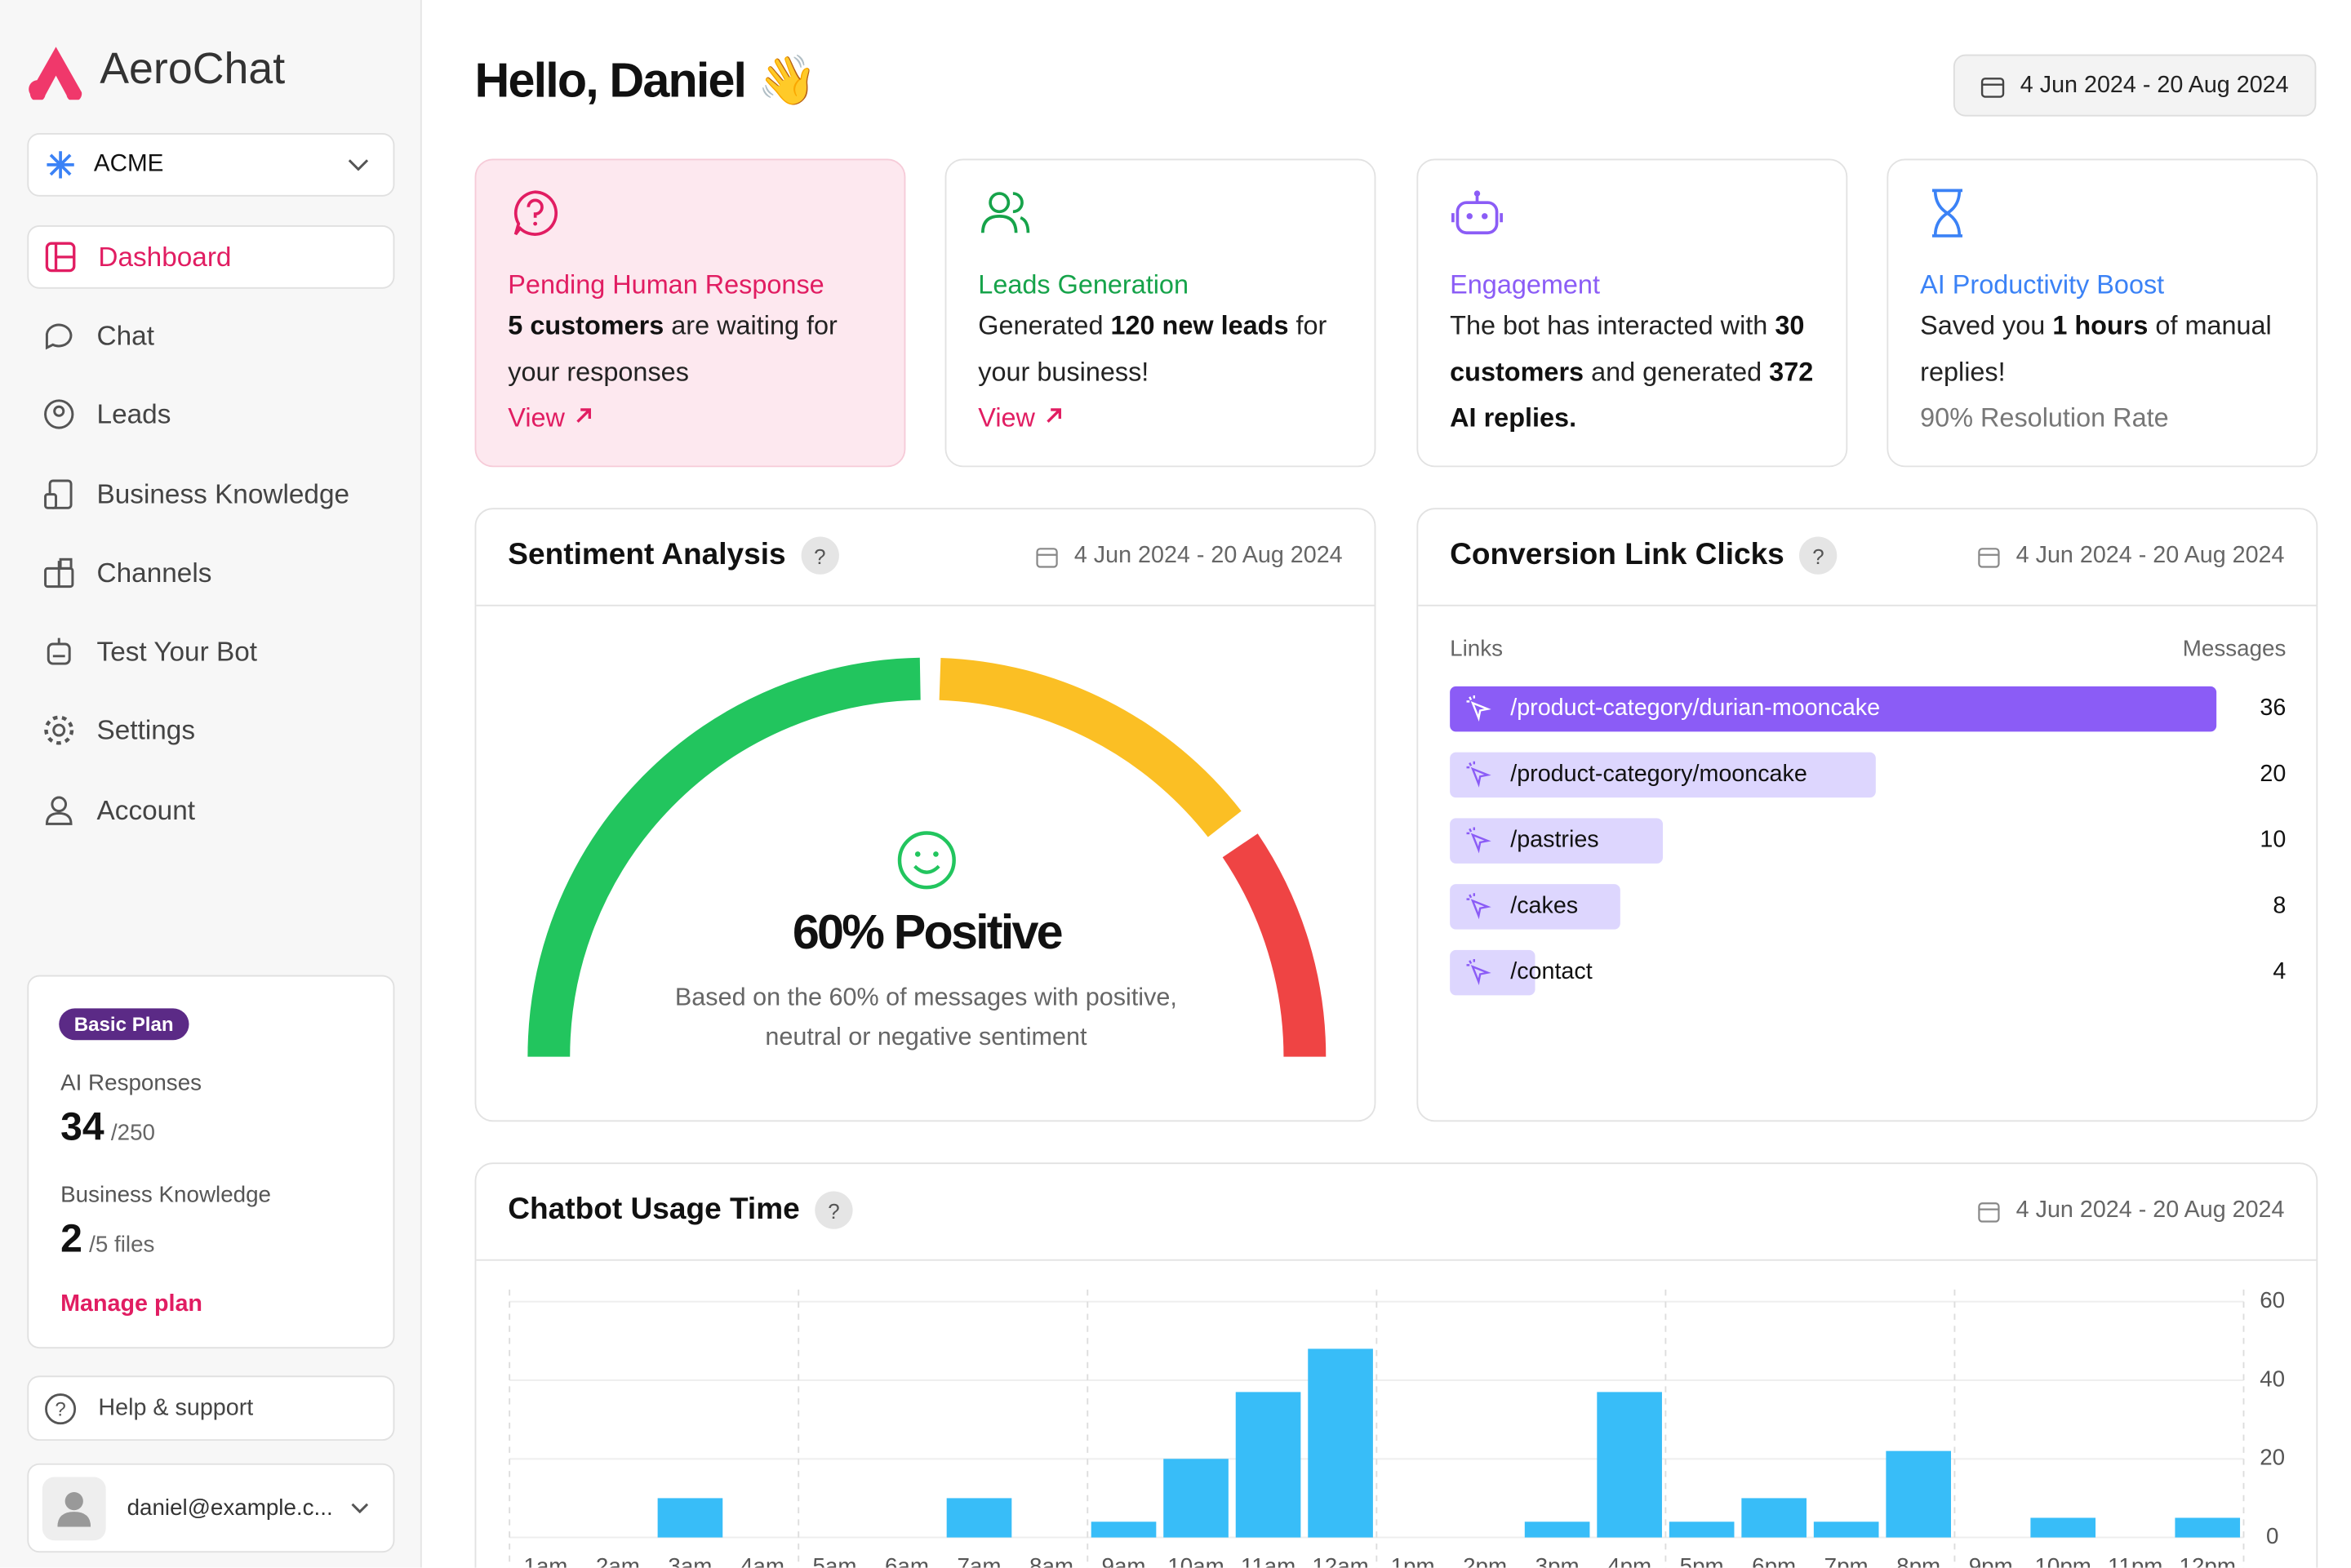 This screenshot has width=2351, height=1568. What do you see at coordinates (210, 414) in the screenshot?
I see `nav-item: Leads` at bounding box center [210, 414].